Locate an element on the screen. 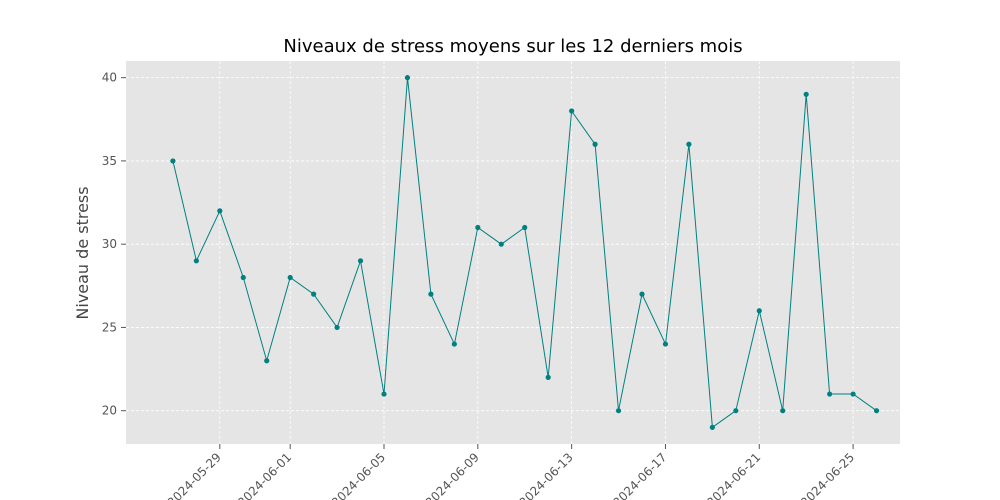 This screenshot has width=1000, height=500. x-tick-label: 2024-06-21 is located at coordinates (733, 475).